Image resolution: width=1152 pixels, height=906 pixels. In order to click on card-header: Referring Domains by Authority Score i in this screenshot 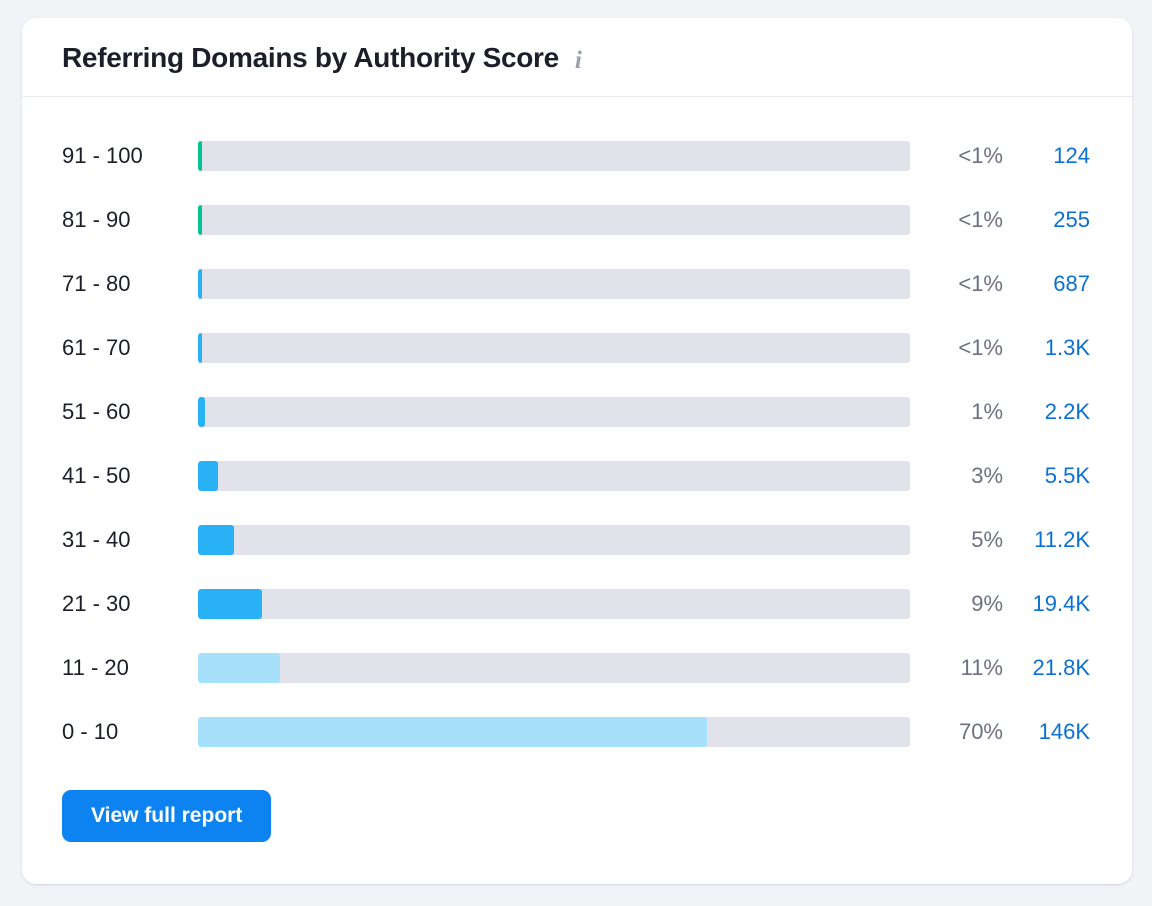, I will do `click(577, 57)`.